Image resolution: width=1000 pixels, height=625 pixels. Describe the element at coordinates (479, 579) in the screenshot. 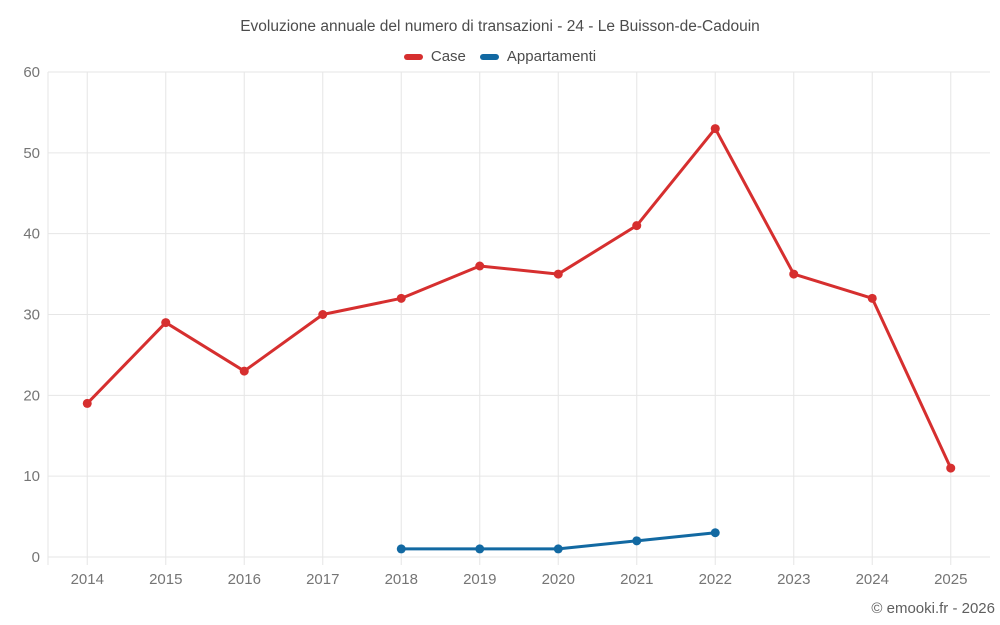

I see `x-axis-label: 2019` at that location.